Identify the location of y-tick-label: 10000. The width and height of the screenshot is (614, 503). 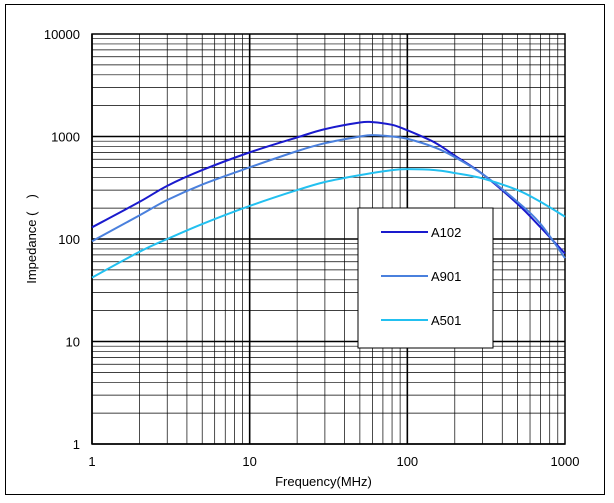
(62, 34).